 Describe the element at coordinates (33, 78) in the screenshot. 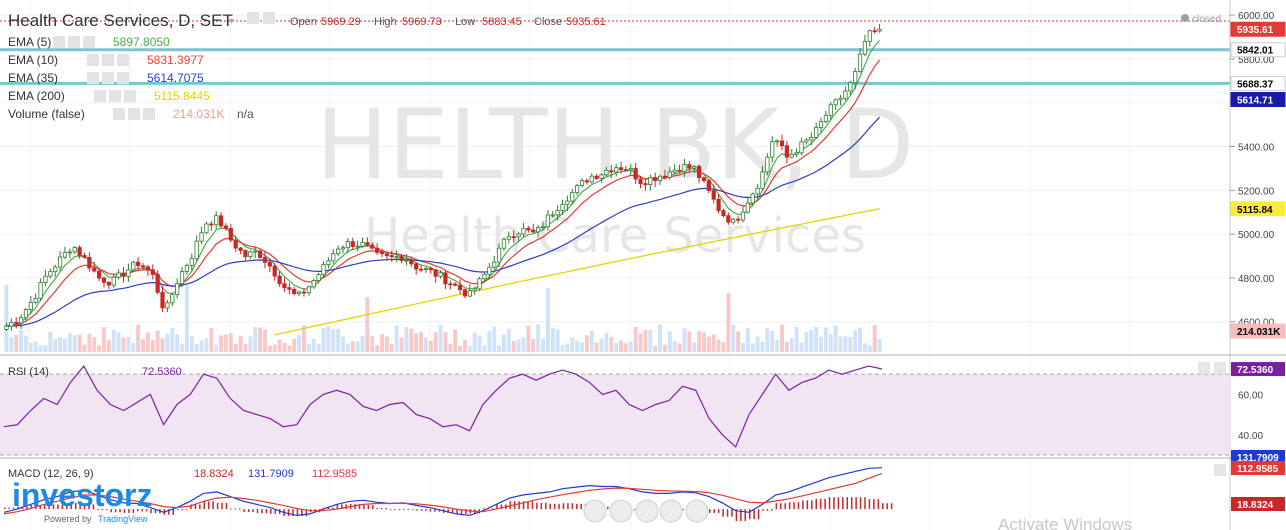

I see `indicator-label: EMA (35)` at that location.